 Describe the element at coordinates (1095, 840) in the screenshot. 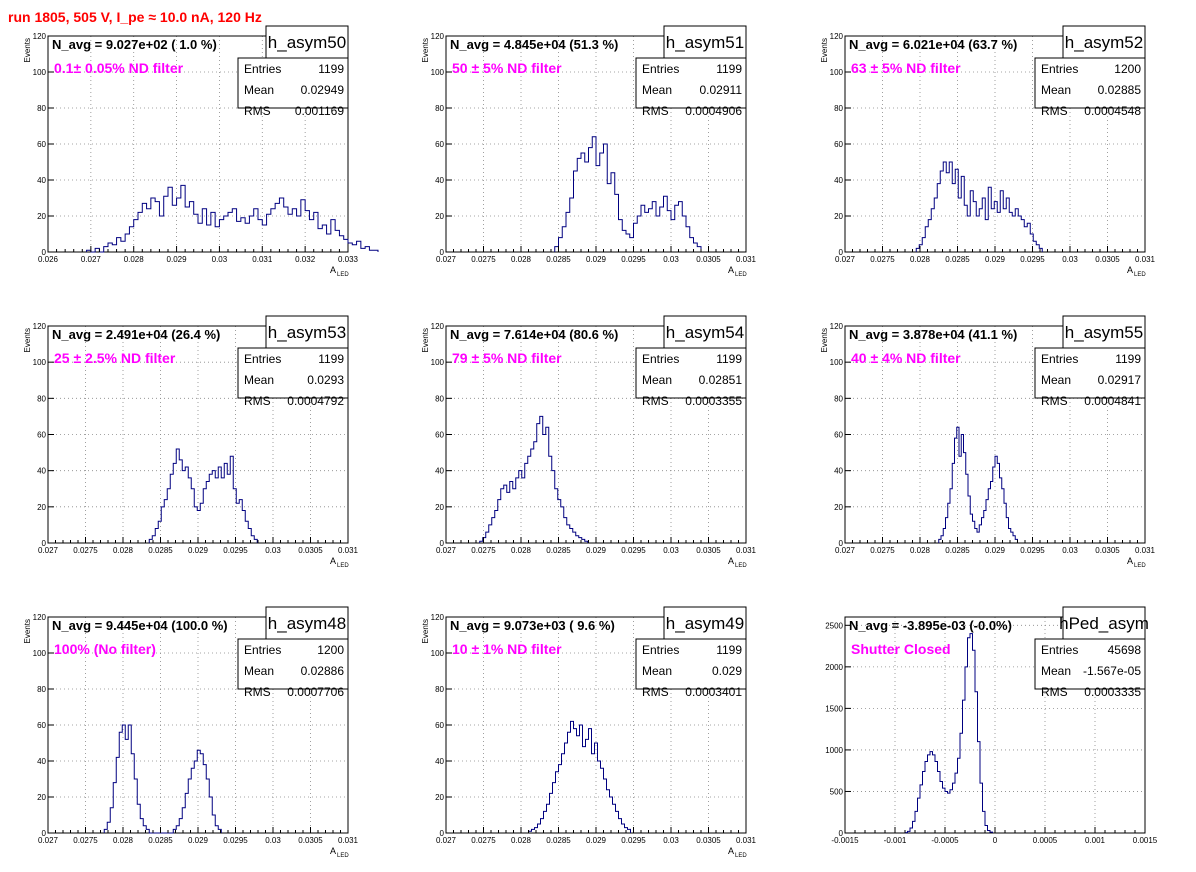

I see `x-tick-label: 0.001` at that location.